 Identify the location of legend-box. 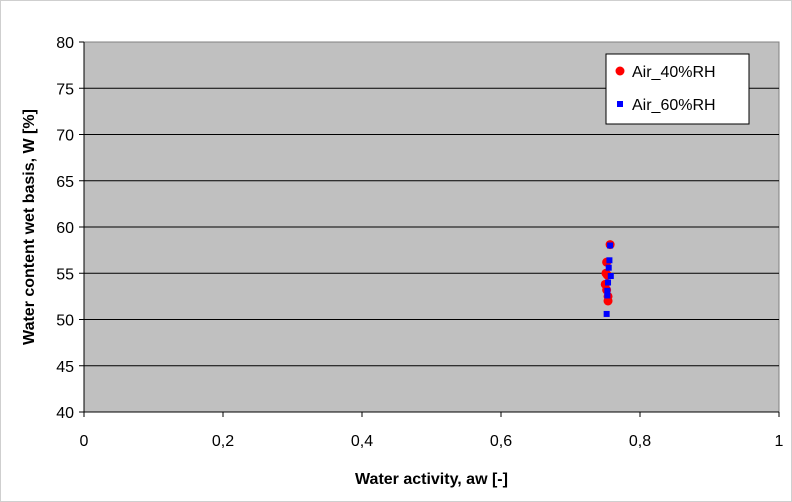
(677, 89).